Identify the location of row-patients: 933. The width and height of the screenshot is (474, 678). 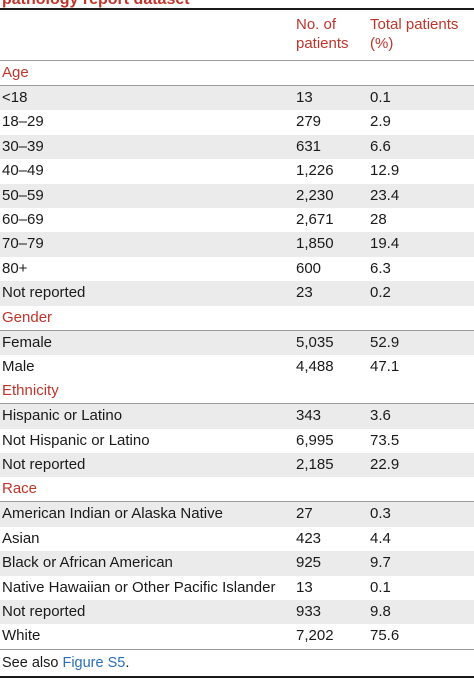
(309, 612).